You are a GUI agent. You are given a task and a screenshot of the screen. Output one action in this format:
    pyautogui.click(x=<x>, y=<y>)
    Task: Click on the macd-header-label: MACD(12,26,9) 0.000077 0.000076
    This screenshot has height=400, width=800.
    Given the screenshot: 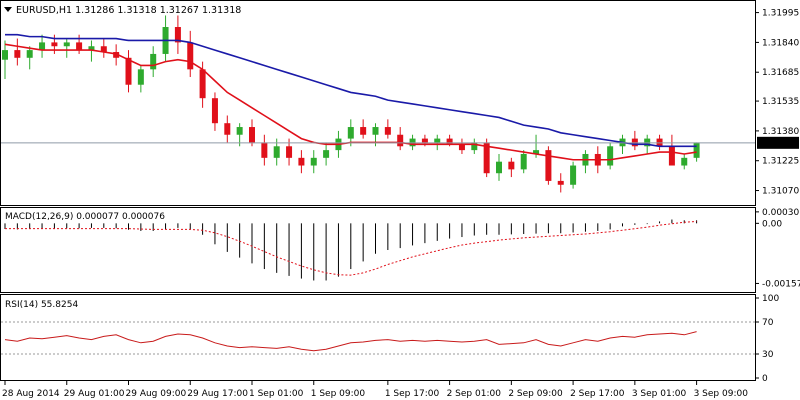 What is the action you would take?
    pyautogui.click(x=85, y=217)
    